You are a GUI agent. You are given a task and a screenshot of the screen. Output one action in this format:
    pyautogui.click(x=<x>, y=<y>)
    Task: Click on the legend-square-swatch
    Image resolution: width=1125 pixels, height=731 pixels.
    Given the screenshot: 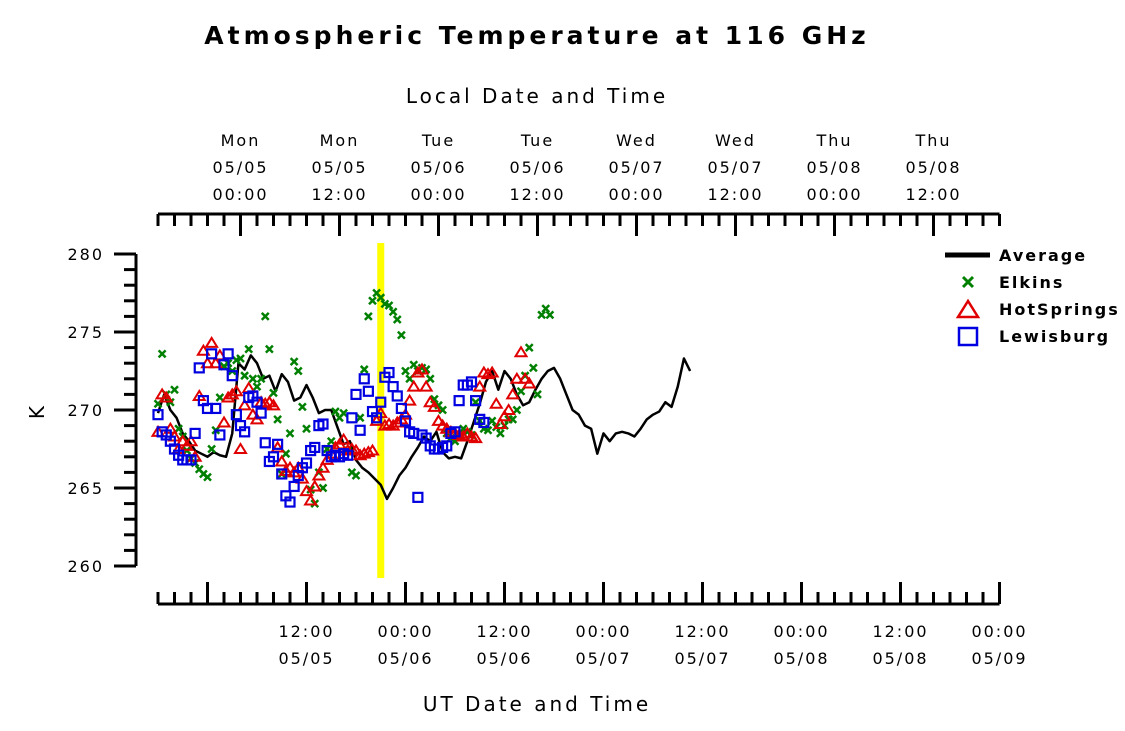 What is the action you would take?
    pyautogui.click(x=968, y=336)
    